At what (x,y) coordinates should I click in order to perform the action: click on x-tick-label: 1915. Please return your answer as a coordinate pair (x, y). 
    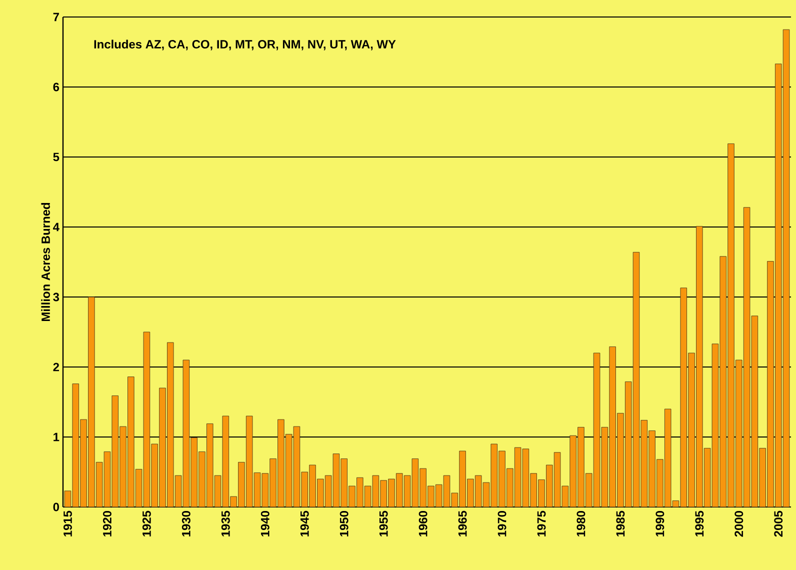
    Looking at the image, I should click on (68, 523).